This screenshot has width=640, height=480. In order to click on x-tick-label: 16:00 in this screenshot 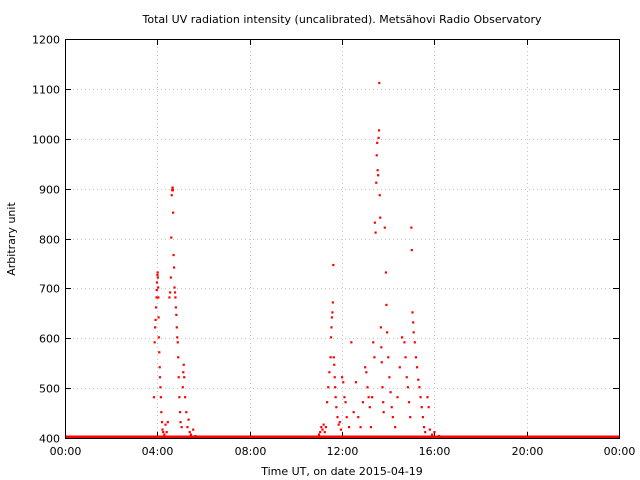, I will do `click(435, 451)`.